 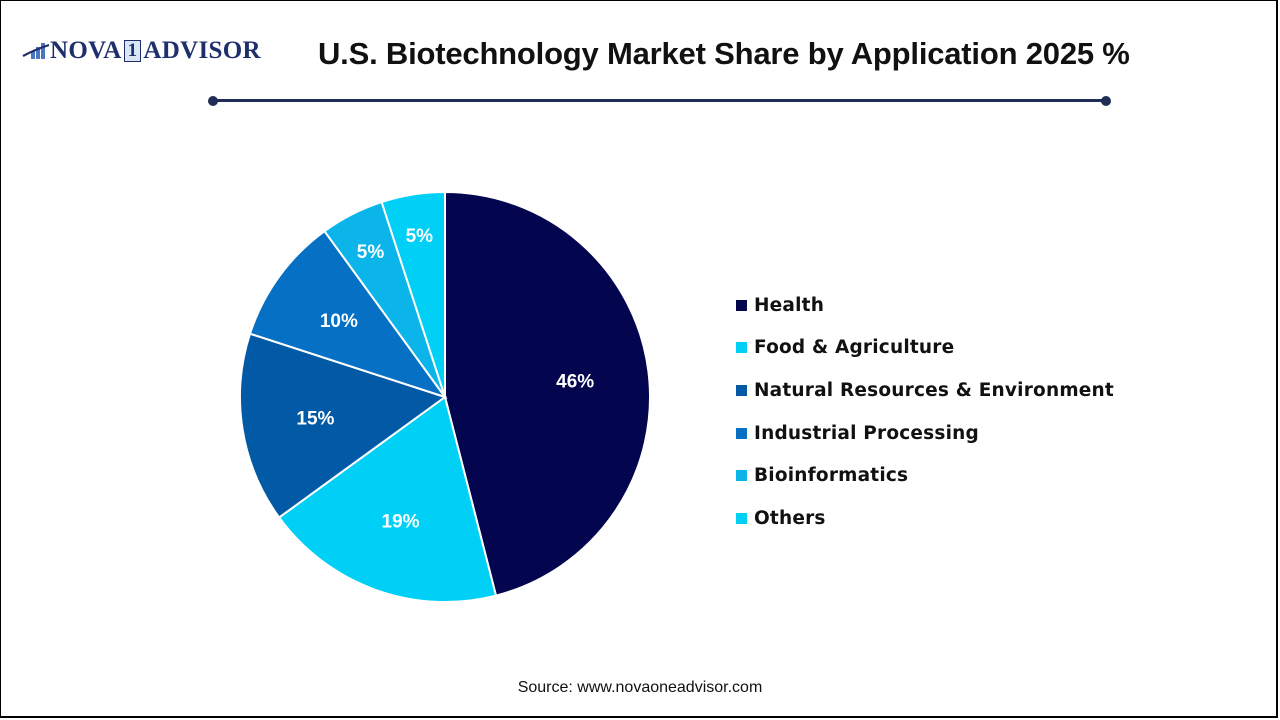 I want to click on pie-slice-health, so click(x=547, y=393).